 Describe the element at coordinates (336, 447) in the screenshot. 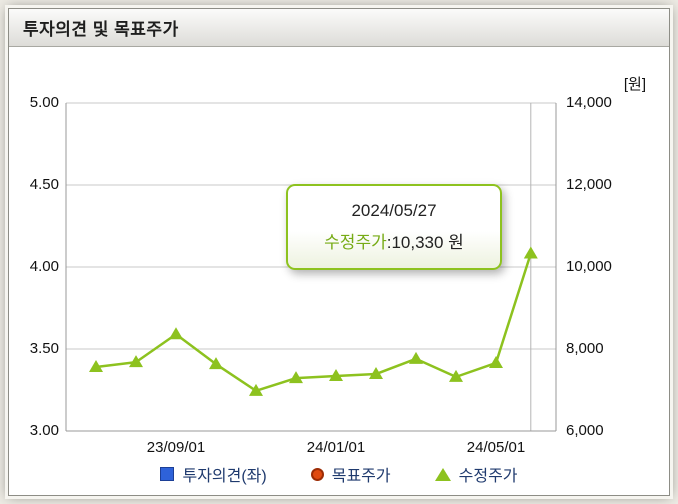

I see `x-axis-tick-label: 24/01/01` at that location.